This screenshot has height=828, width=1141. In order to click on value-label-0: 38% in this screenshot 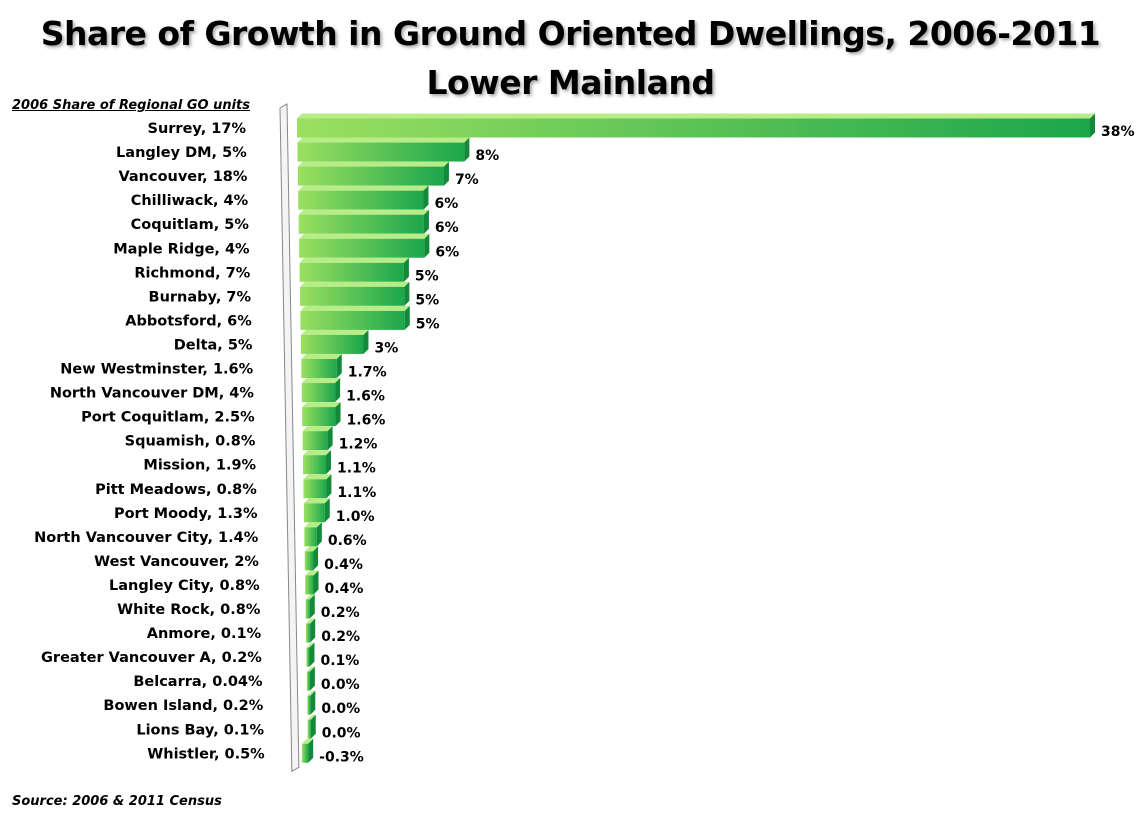, I will do `click(1118, 132)`.